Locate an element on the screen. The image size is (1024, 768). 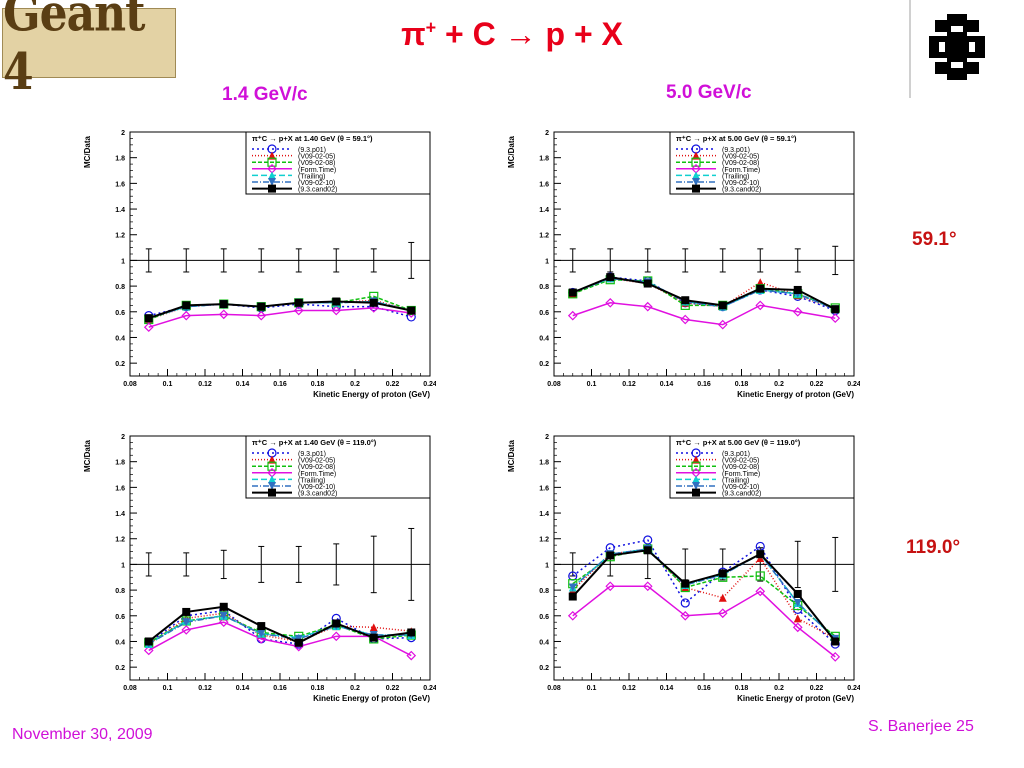
header-divider is located at coordinates (910, 49).